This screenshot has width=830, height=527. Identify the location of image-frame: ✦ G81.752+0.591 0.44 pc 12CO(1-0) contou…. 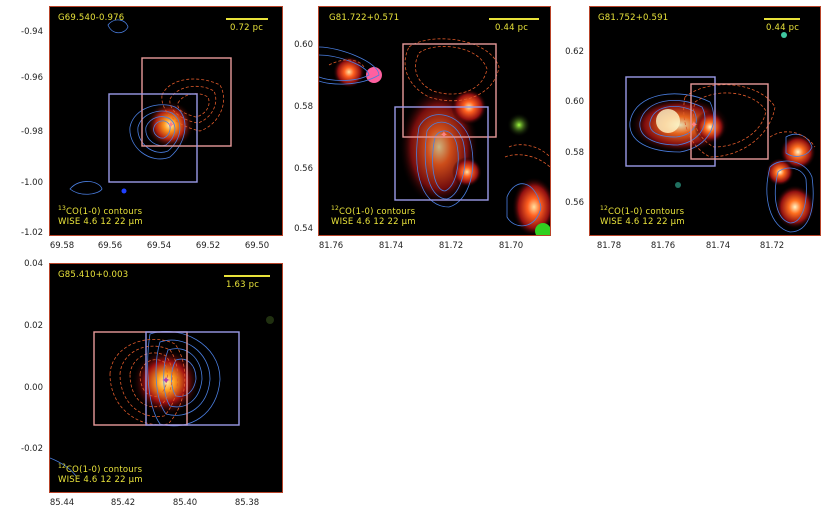
(705, 121).